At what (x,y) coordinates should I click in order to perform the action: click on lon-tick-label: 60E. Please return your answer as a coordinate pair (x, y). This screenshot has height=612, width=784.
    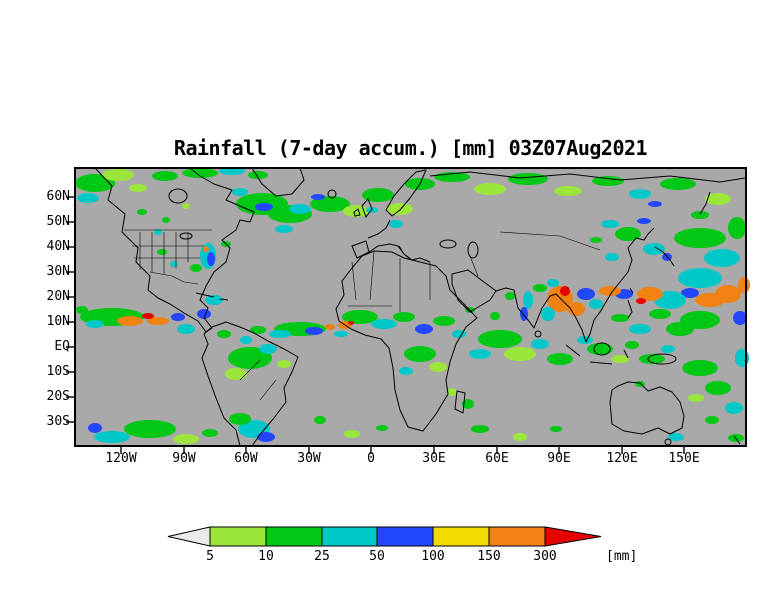
    Looking at the image, I should click on (497, 458).